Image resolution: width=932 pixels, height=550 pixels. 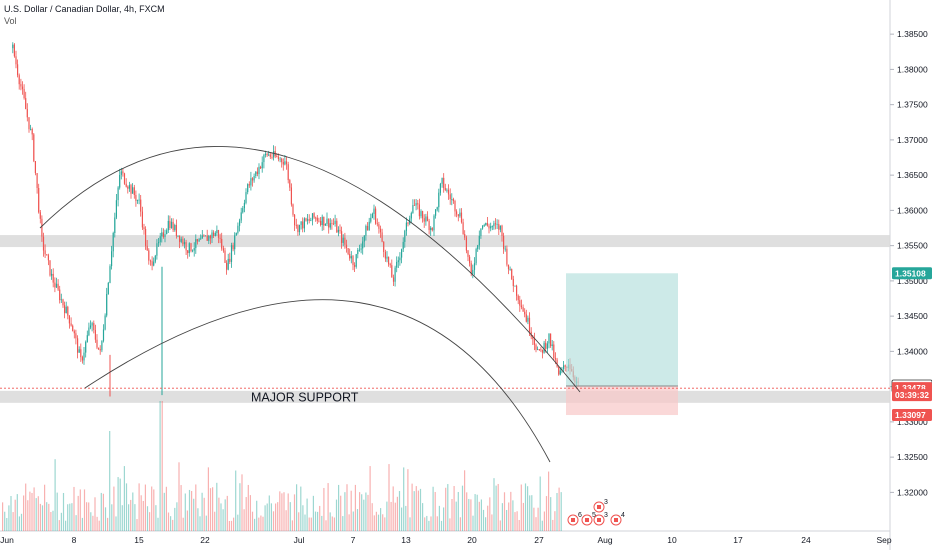 What do you see at coordinates (353, 540) in the screenshot?
I see `x-tick-label: 7` at bounding box center [353, 540].